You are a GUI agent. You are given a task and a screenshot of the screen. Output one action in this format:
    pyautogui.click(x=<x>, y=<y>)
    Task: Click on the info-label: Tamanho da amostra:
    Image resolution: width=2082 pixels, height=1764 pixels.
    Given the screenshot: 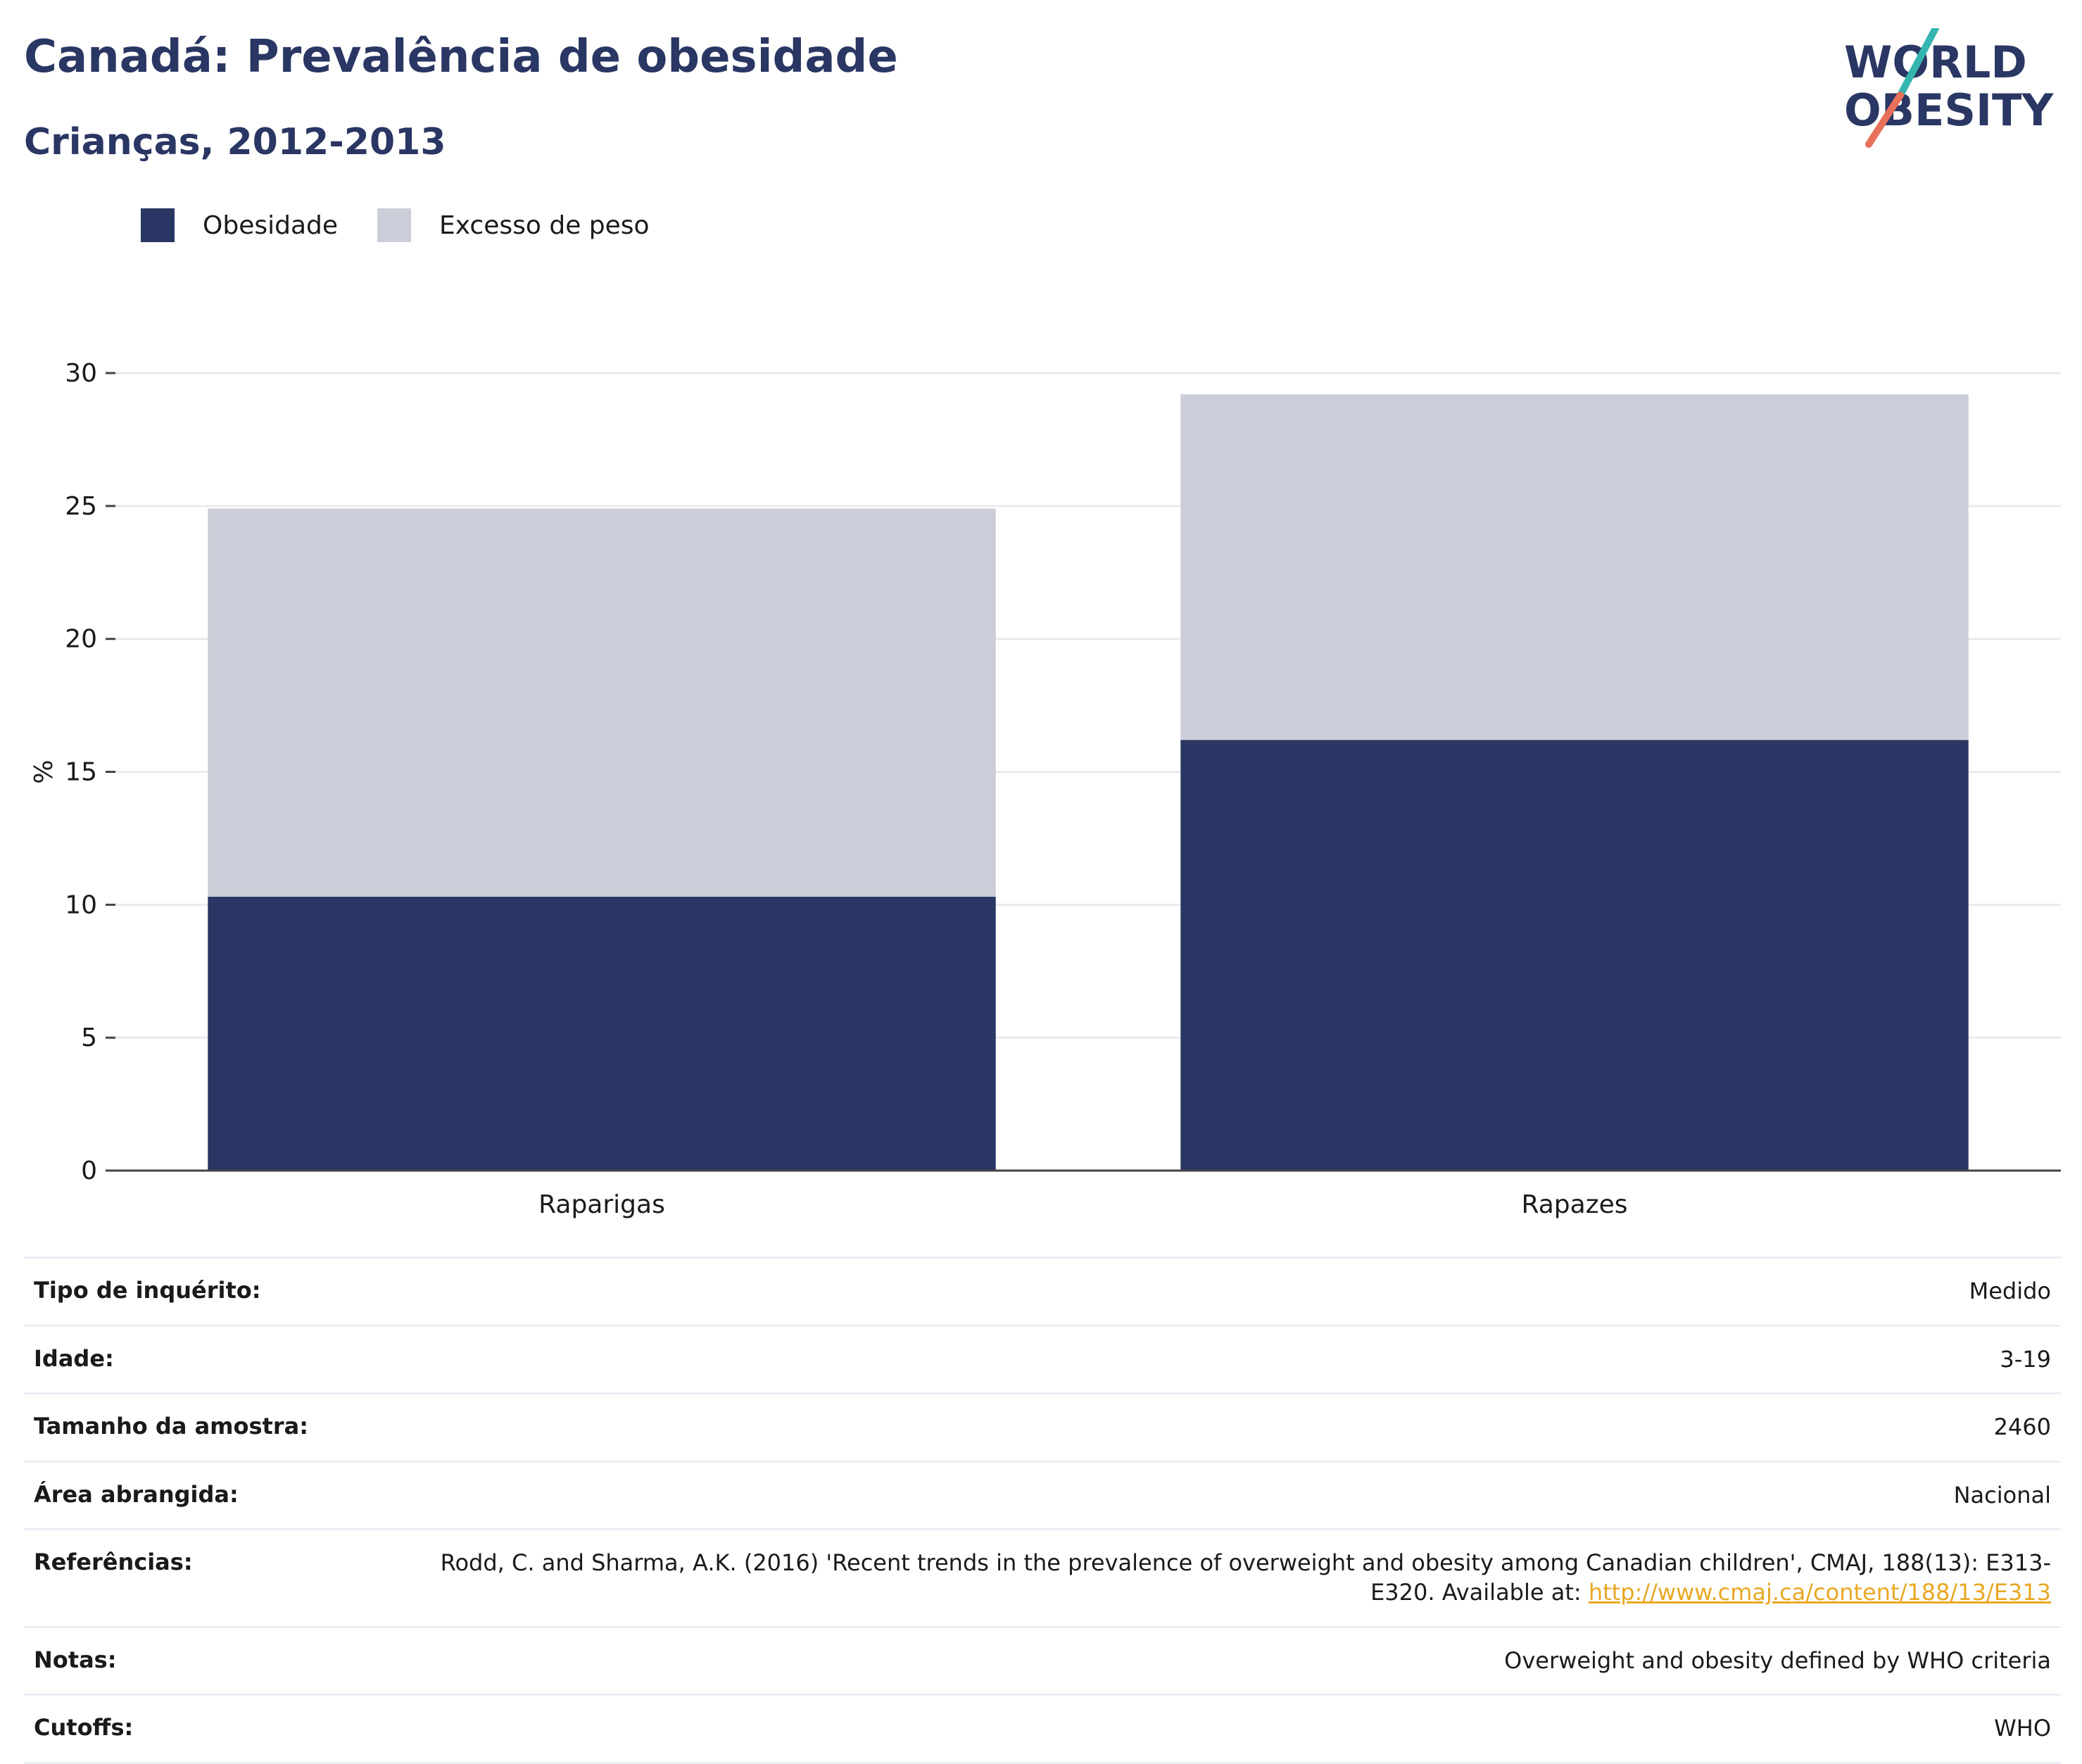 What is the action you would take?
    pyautogui.click(x=171, y=1427)
    